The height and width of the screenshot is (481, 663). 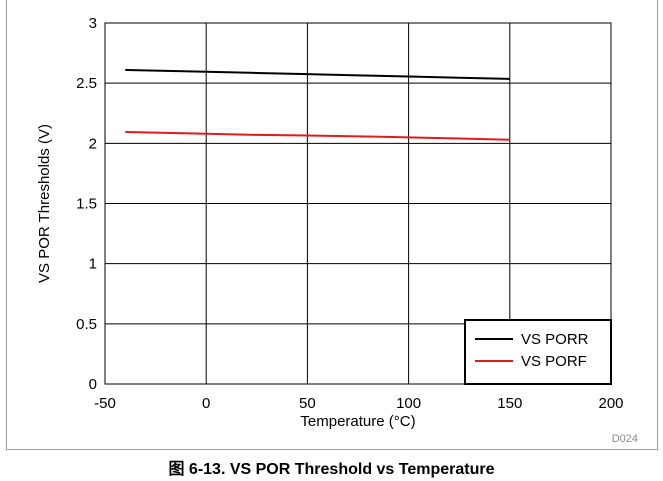 What do you see at coordinates (93, 384) in the screenshot?
I see `y-tick-label: 0` at bounding box center [93, 384].